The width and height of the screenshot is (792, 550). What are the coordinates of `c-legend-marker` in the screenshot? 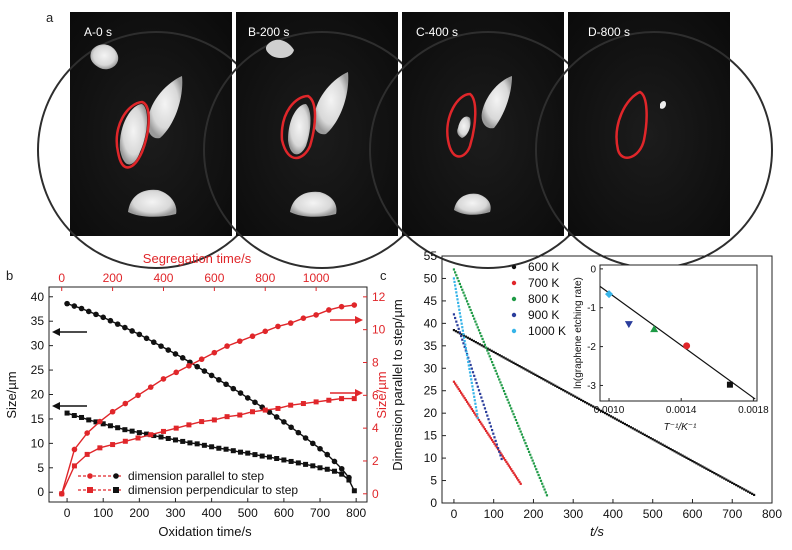 It's located at (514, 331).